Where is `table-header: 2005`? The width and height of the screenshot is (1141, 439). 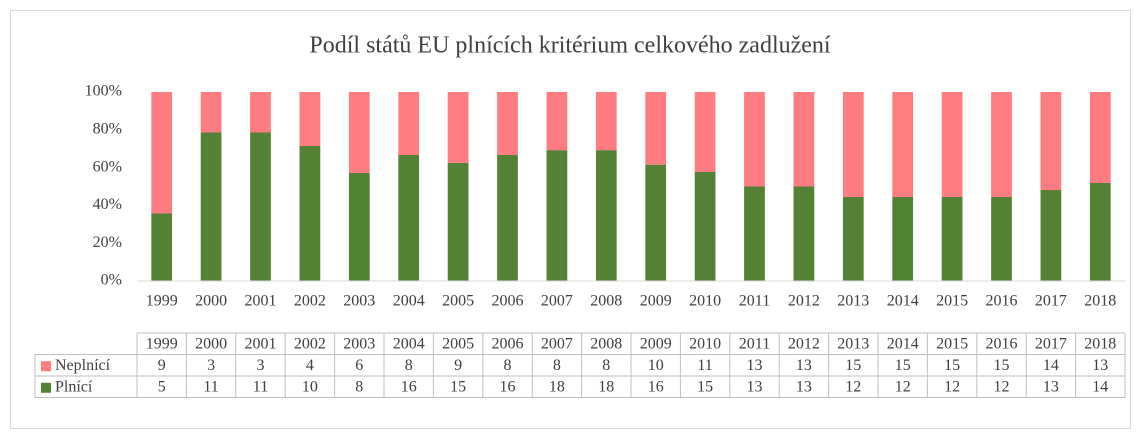 table-header: 2005 is located at coordinates (458, 343).